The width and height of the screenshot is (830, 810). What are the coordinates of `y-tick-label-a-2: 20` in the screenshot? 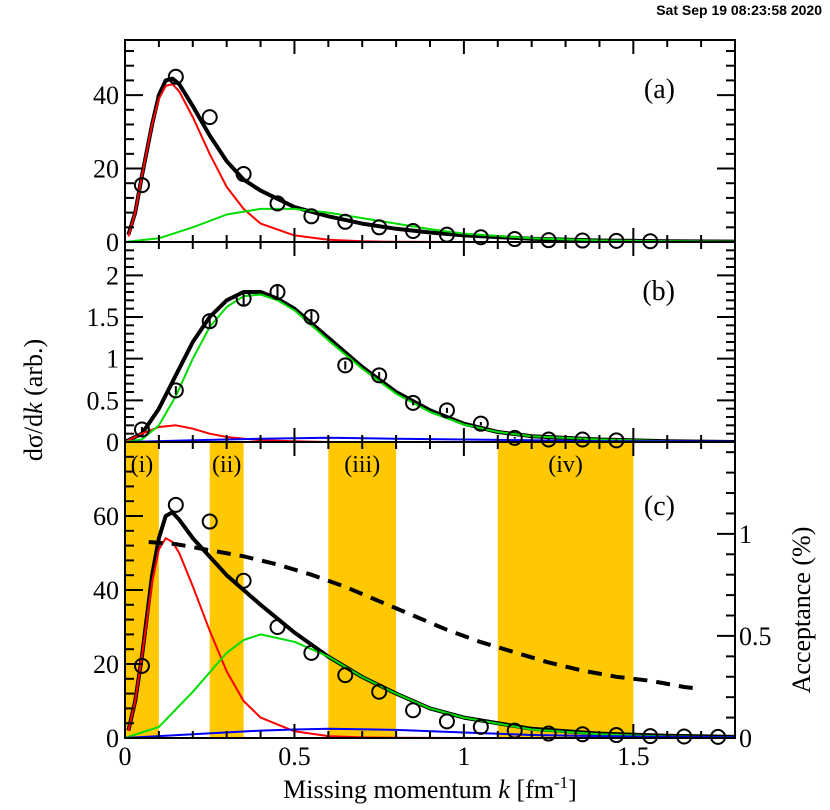 It's located at (106, 169).